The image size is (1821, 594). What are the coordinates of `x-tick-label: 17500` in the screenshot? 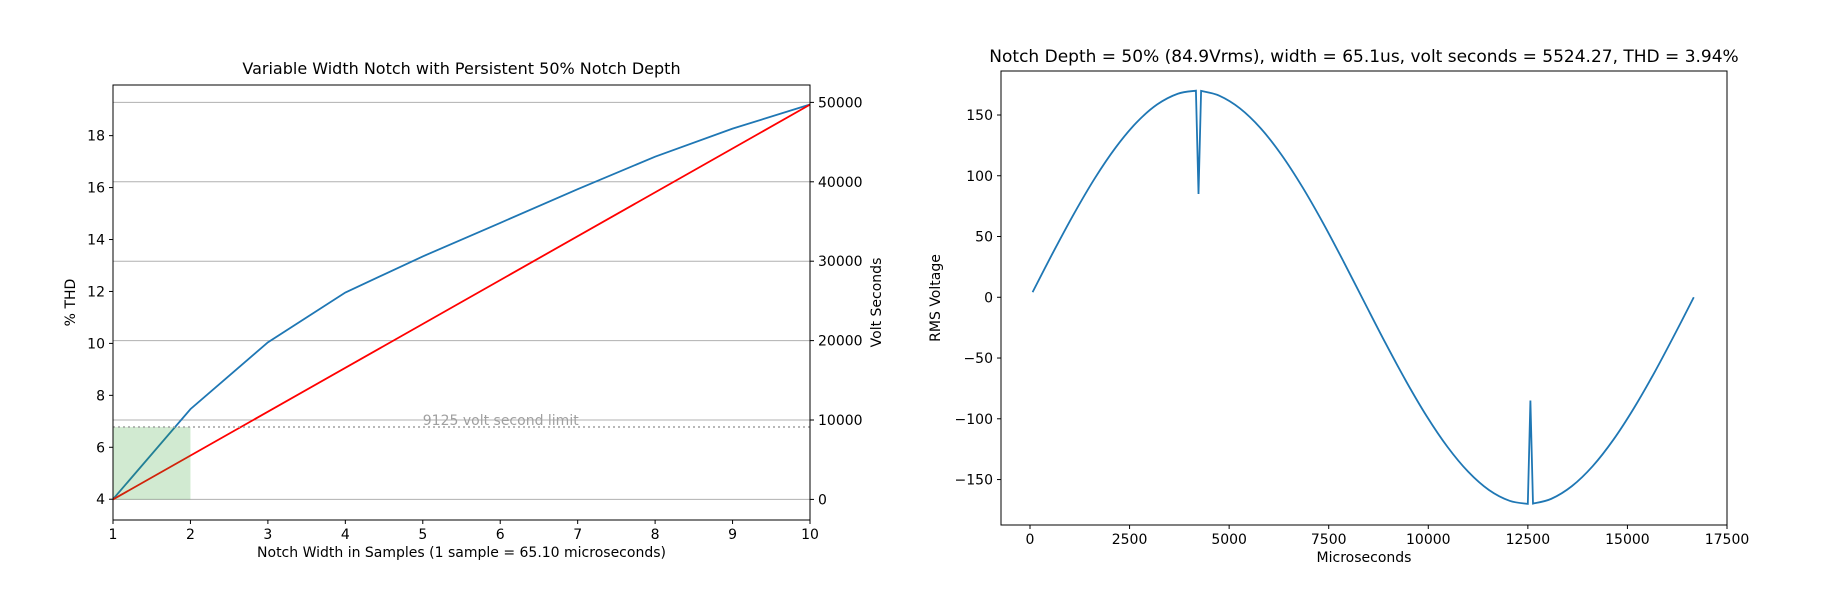 It's located at (1727, 540).